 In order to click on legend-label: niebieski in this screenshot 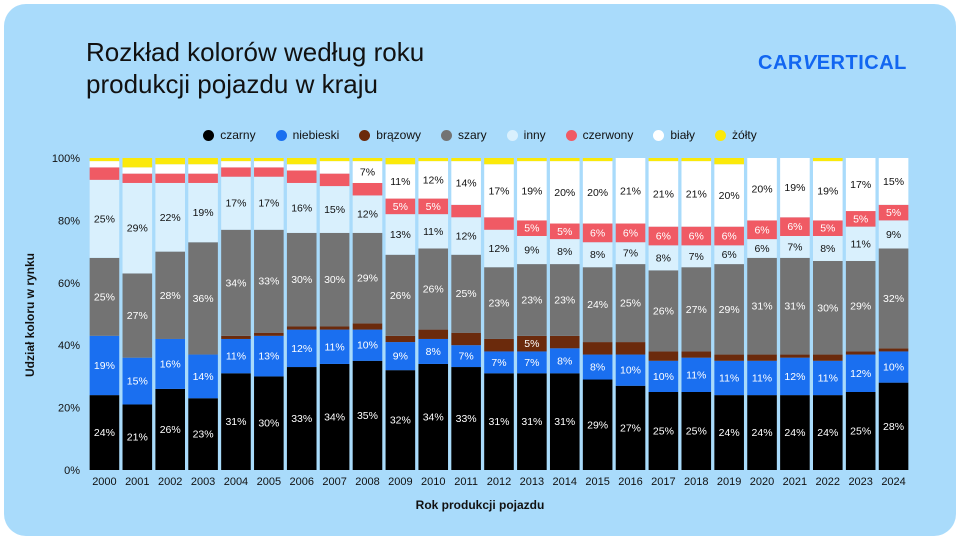, I will do `click(316, 135)`.